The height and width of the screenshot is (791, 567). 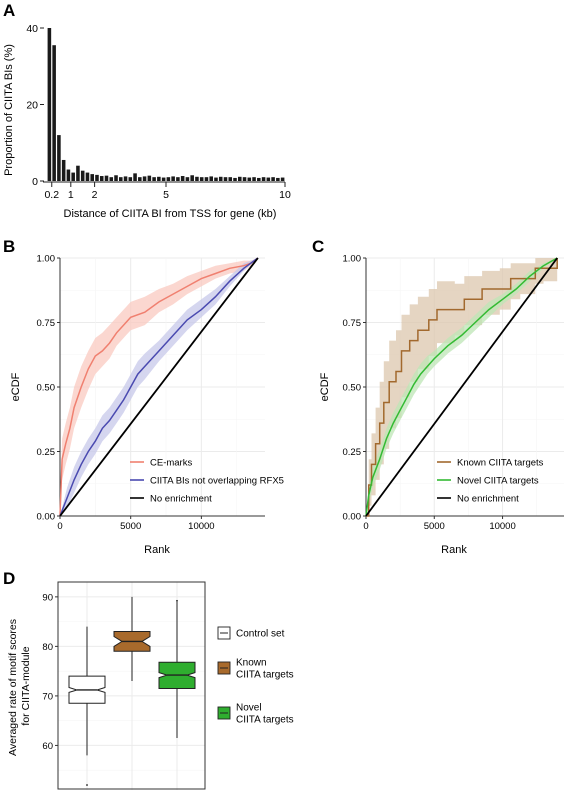 What do you see at coordinates (201, 526) in the screenshot?
I see `x-tick-label: 10000` at bounding box center [201, 526].